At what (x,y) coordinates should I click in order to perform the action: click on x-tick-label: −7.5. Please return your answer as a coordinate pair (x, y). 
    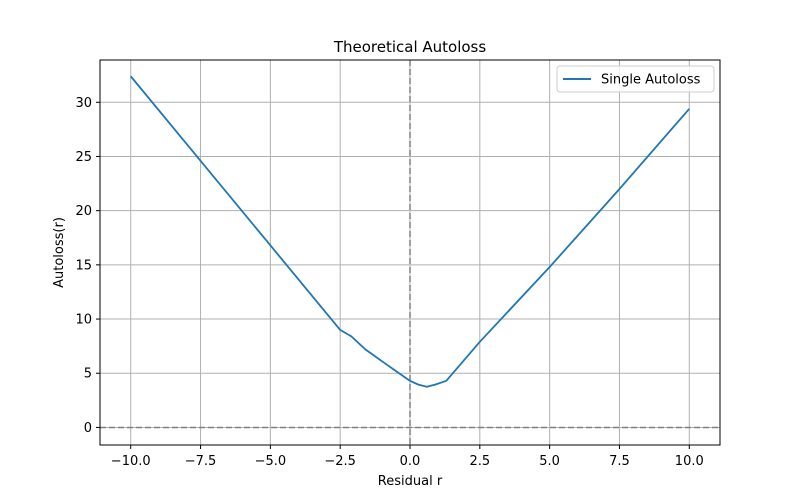
    Looking at the image, I should click on (201, 461).